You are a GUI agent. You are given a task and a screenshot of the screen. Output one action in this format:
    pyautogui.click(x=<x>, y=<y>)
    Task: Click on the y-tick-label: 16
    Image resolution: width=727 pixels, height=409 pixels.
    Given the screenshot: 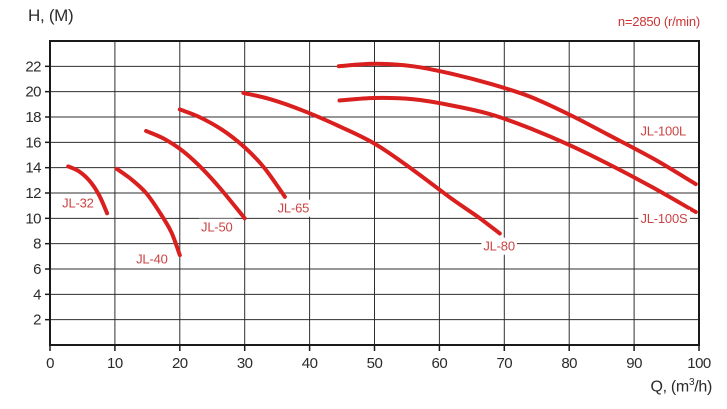 What is the action you would take?
    pyautogui.click(x=33, y=142)
    